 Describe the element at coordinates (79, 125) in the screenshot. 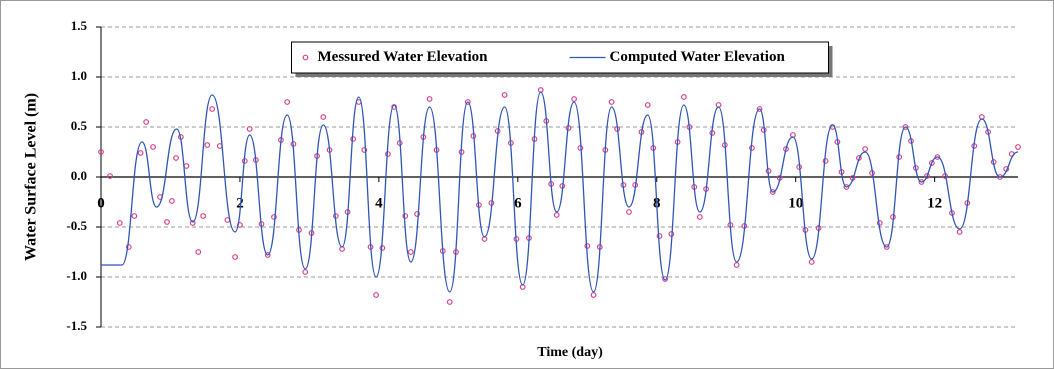

I see `y-tick-label: 0.5` at that location.